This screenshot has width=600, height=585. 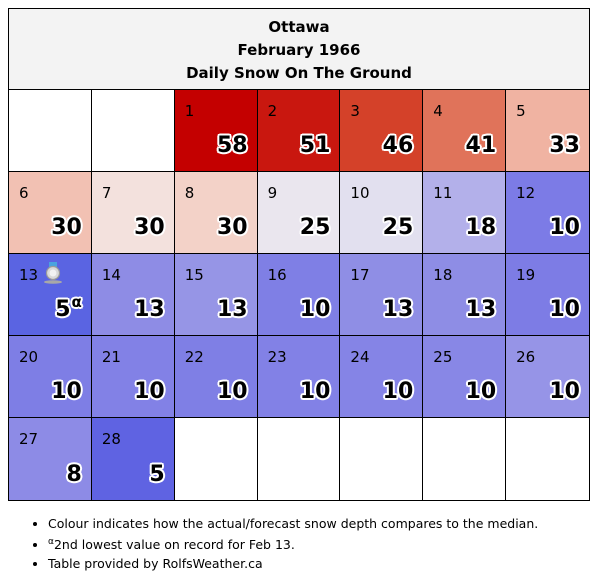 What do you see at coordinates (443, 275) in the screenshot?
I see `day-number: 18` at bounding box center [443, 275].